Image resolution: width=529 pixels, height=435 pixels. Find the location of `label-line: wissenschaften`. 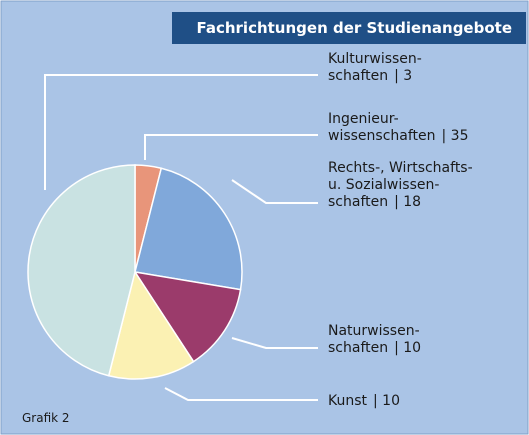

label-line: wissenschaften is located at coordinates (382, 136).